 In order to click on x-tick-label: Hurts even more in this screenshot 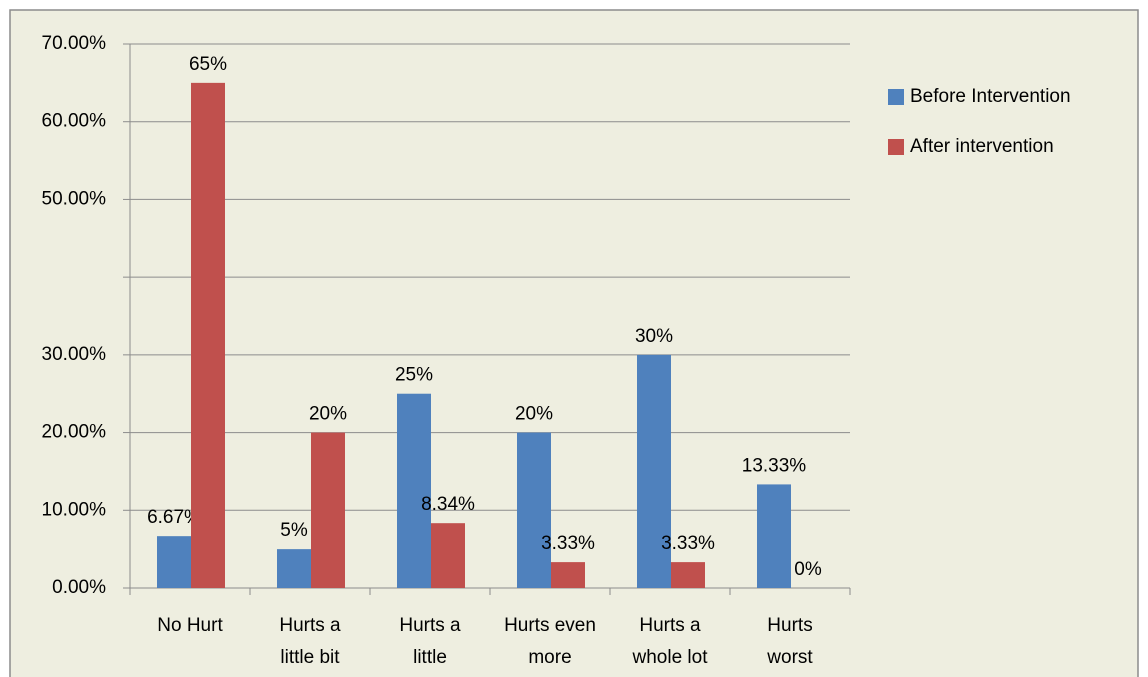, I will do `click(550, 641)`.